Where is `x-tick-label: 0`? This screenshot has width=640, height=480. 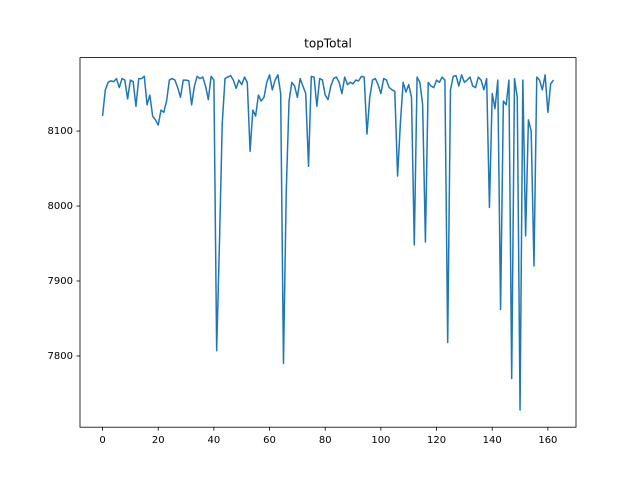
x-tick-label: 0 is located at coordinates (102, 440).